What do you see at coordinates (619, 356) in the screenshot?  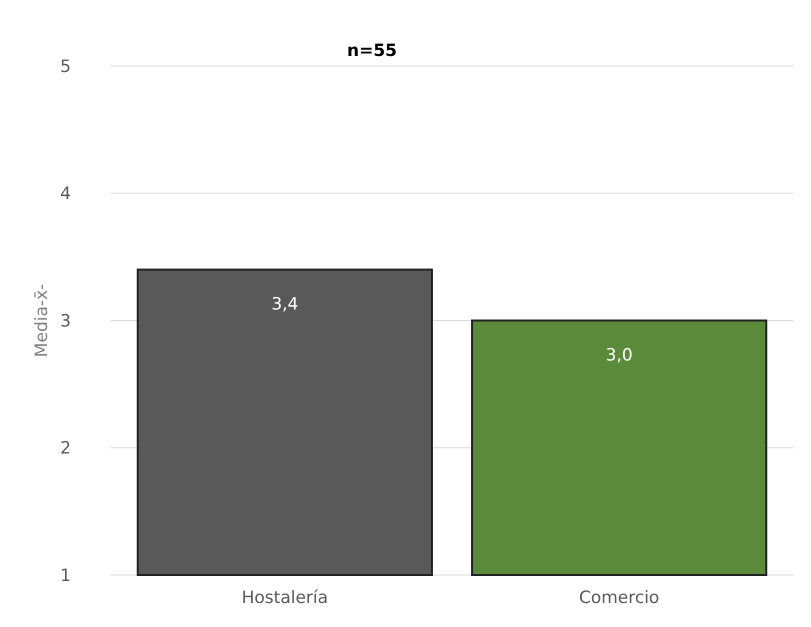 I see `data-label: 3,0` at bounding box center [619, 356].